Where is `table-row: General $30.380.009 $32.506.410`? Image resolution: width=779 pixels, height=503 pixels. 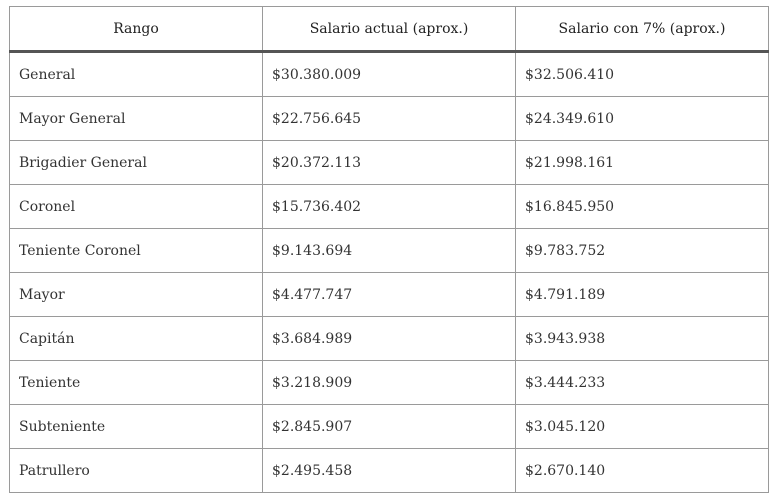
table-row: General $30.380.009 $32.506.410 is located at coordinates (389, 74).